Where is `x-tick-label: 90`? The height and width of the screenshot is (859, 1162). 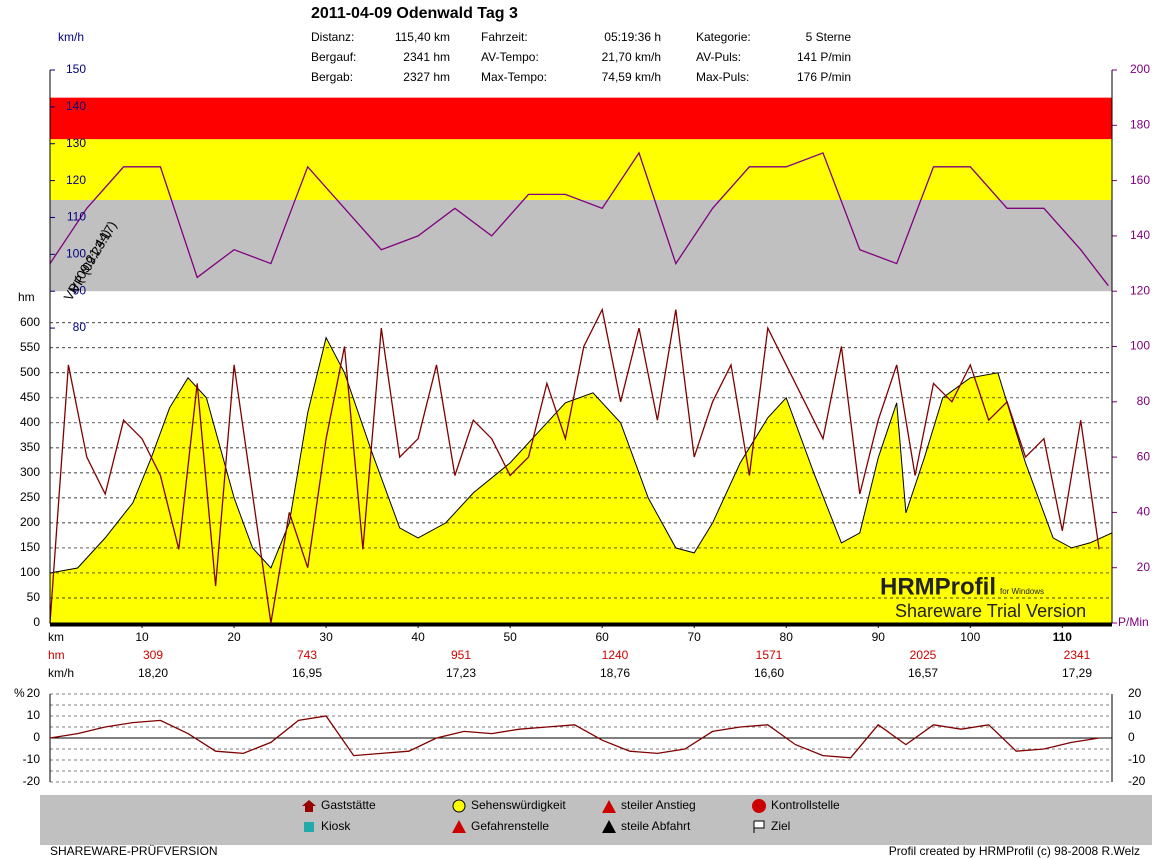 x-tick-label: 90 is located at coordinates (879, 637).